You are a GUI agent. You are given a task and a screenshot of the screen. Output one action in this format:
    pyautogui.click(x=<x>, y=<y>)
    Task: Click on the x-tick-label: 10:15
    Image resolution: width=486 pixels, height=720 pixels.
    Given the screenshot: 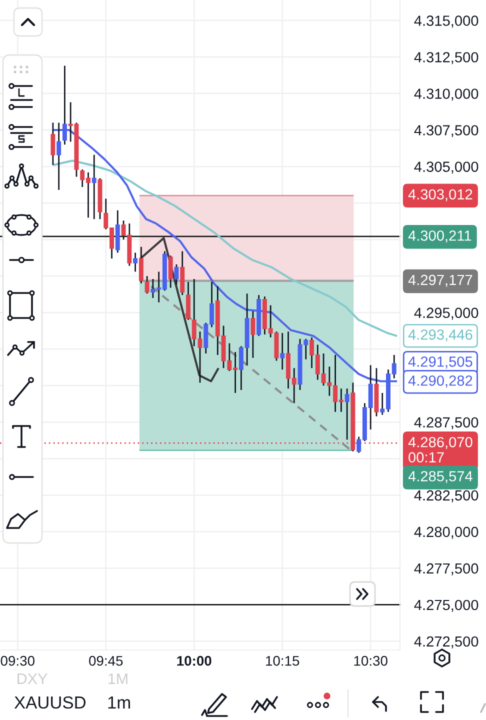 What is the action you would take?
    pyautogui.click(x=283, y=661)
    